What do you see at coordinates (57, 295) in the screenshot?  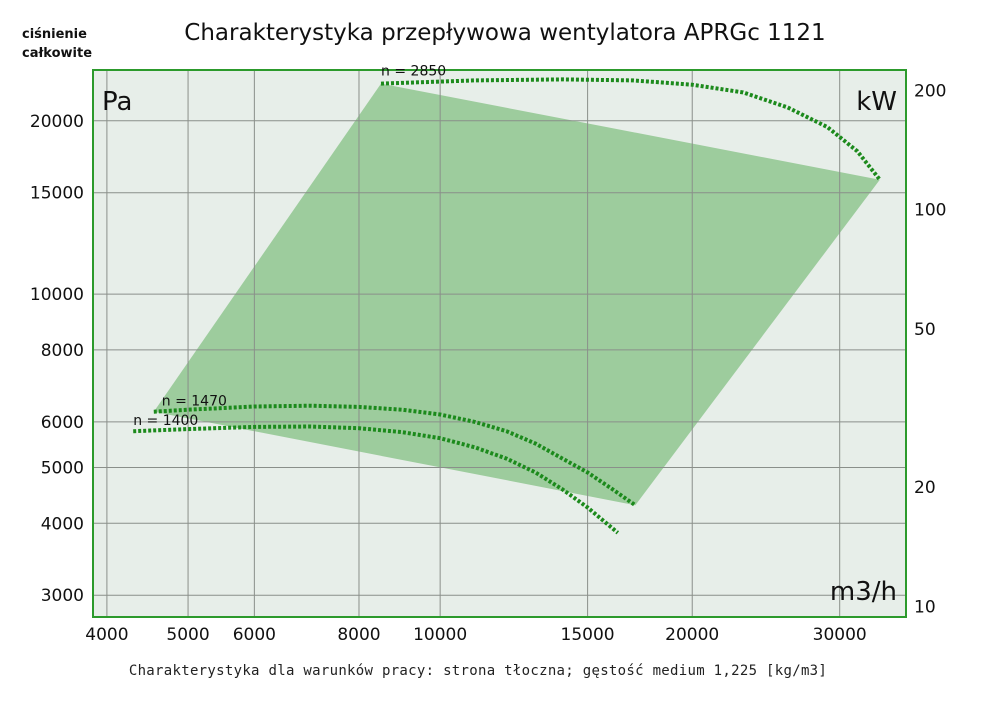 I see `y-tick-label: 10000` at bounding box center [57, 295].